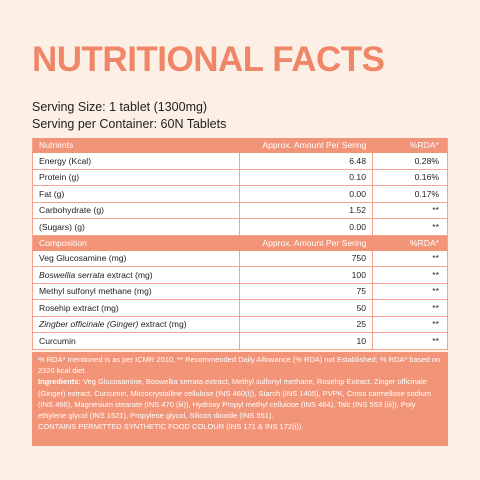 The width and height of the screenshot is (480, 480). I want to click on row: Energy (Kcal) 6.48 0.28%, so click(240, 161).